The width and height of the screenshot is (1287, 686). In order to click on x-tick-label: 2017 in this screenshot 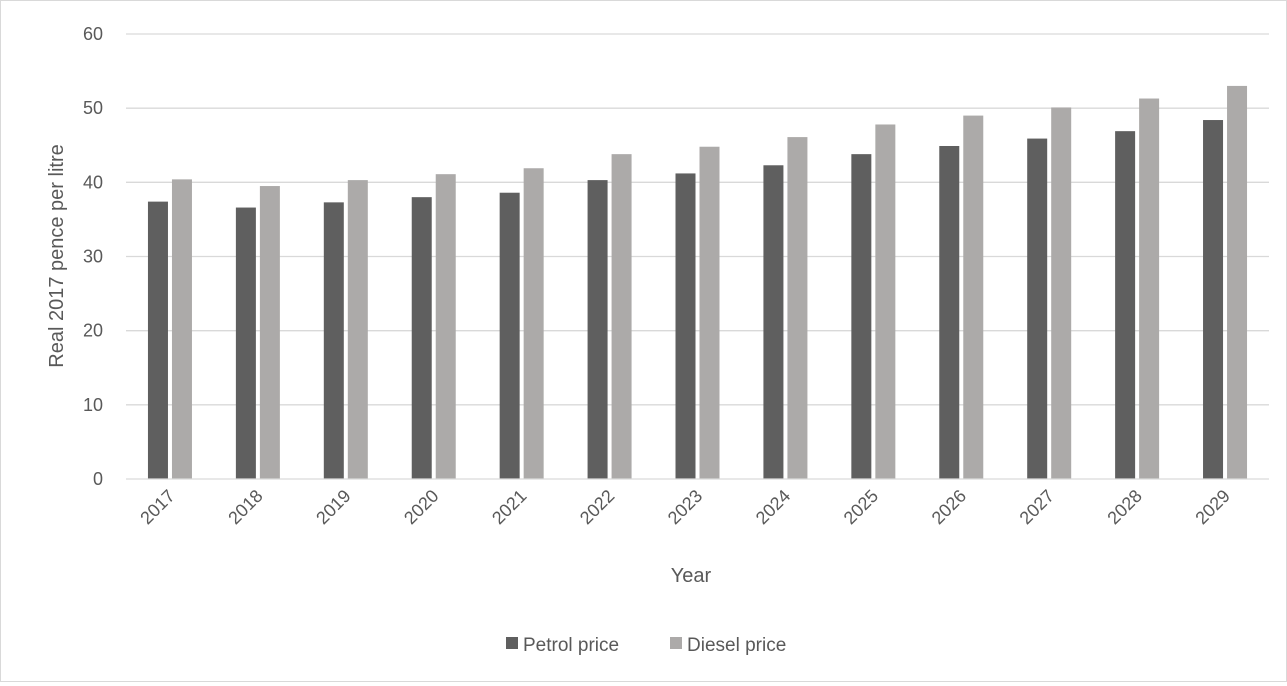, I will do `click(157, 507)`.